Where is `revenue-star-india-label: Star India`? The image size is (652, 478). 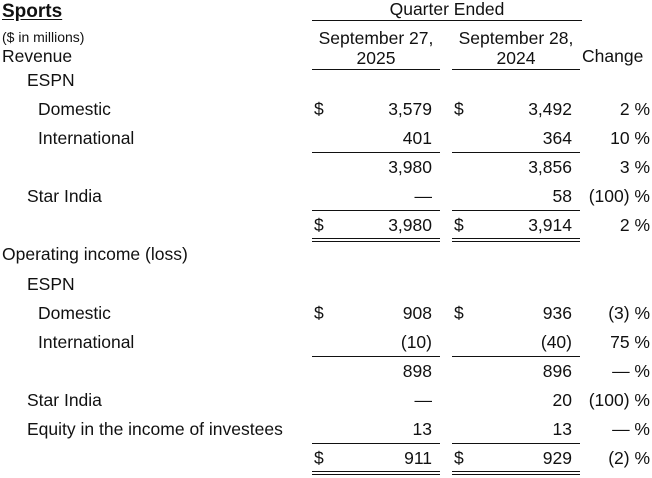 revenue-star-india-label: Star India is located at coordinates (64, 196).